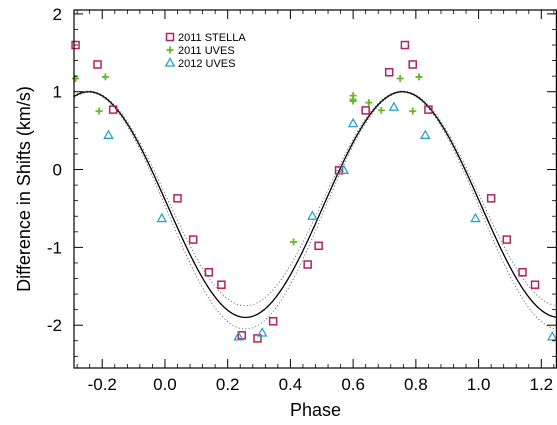 The width and height of the screenshot is (557, 425). I want to click on legend-marker-2011-stella, so click(170, 37).